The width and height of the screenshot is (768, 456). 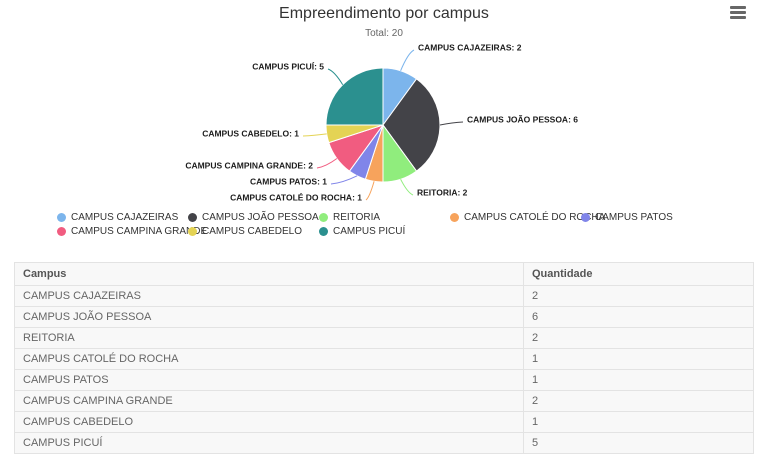 I want to click on table-cell: CAMPUS CATOLÉ DO ROCHA, so click(x=269, y=359).